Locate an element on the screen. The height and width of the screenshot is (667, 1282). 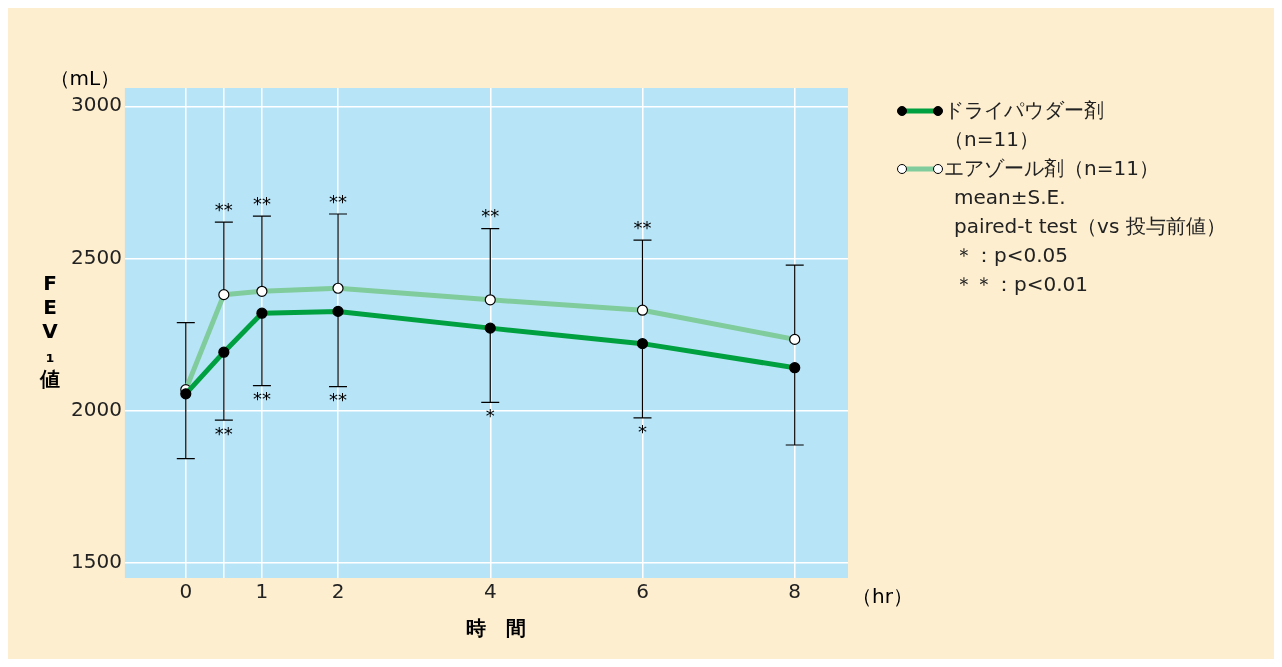
text: （mL） is located at coordinates (85, 78).